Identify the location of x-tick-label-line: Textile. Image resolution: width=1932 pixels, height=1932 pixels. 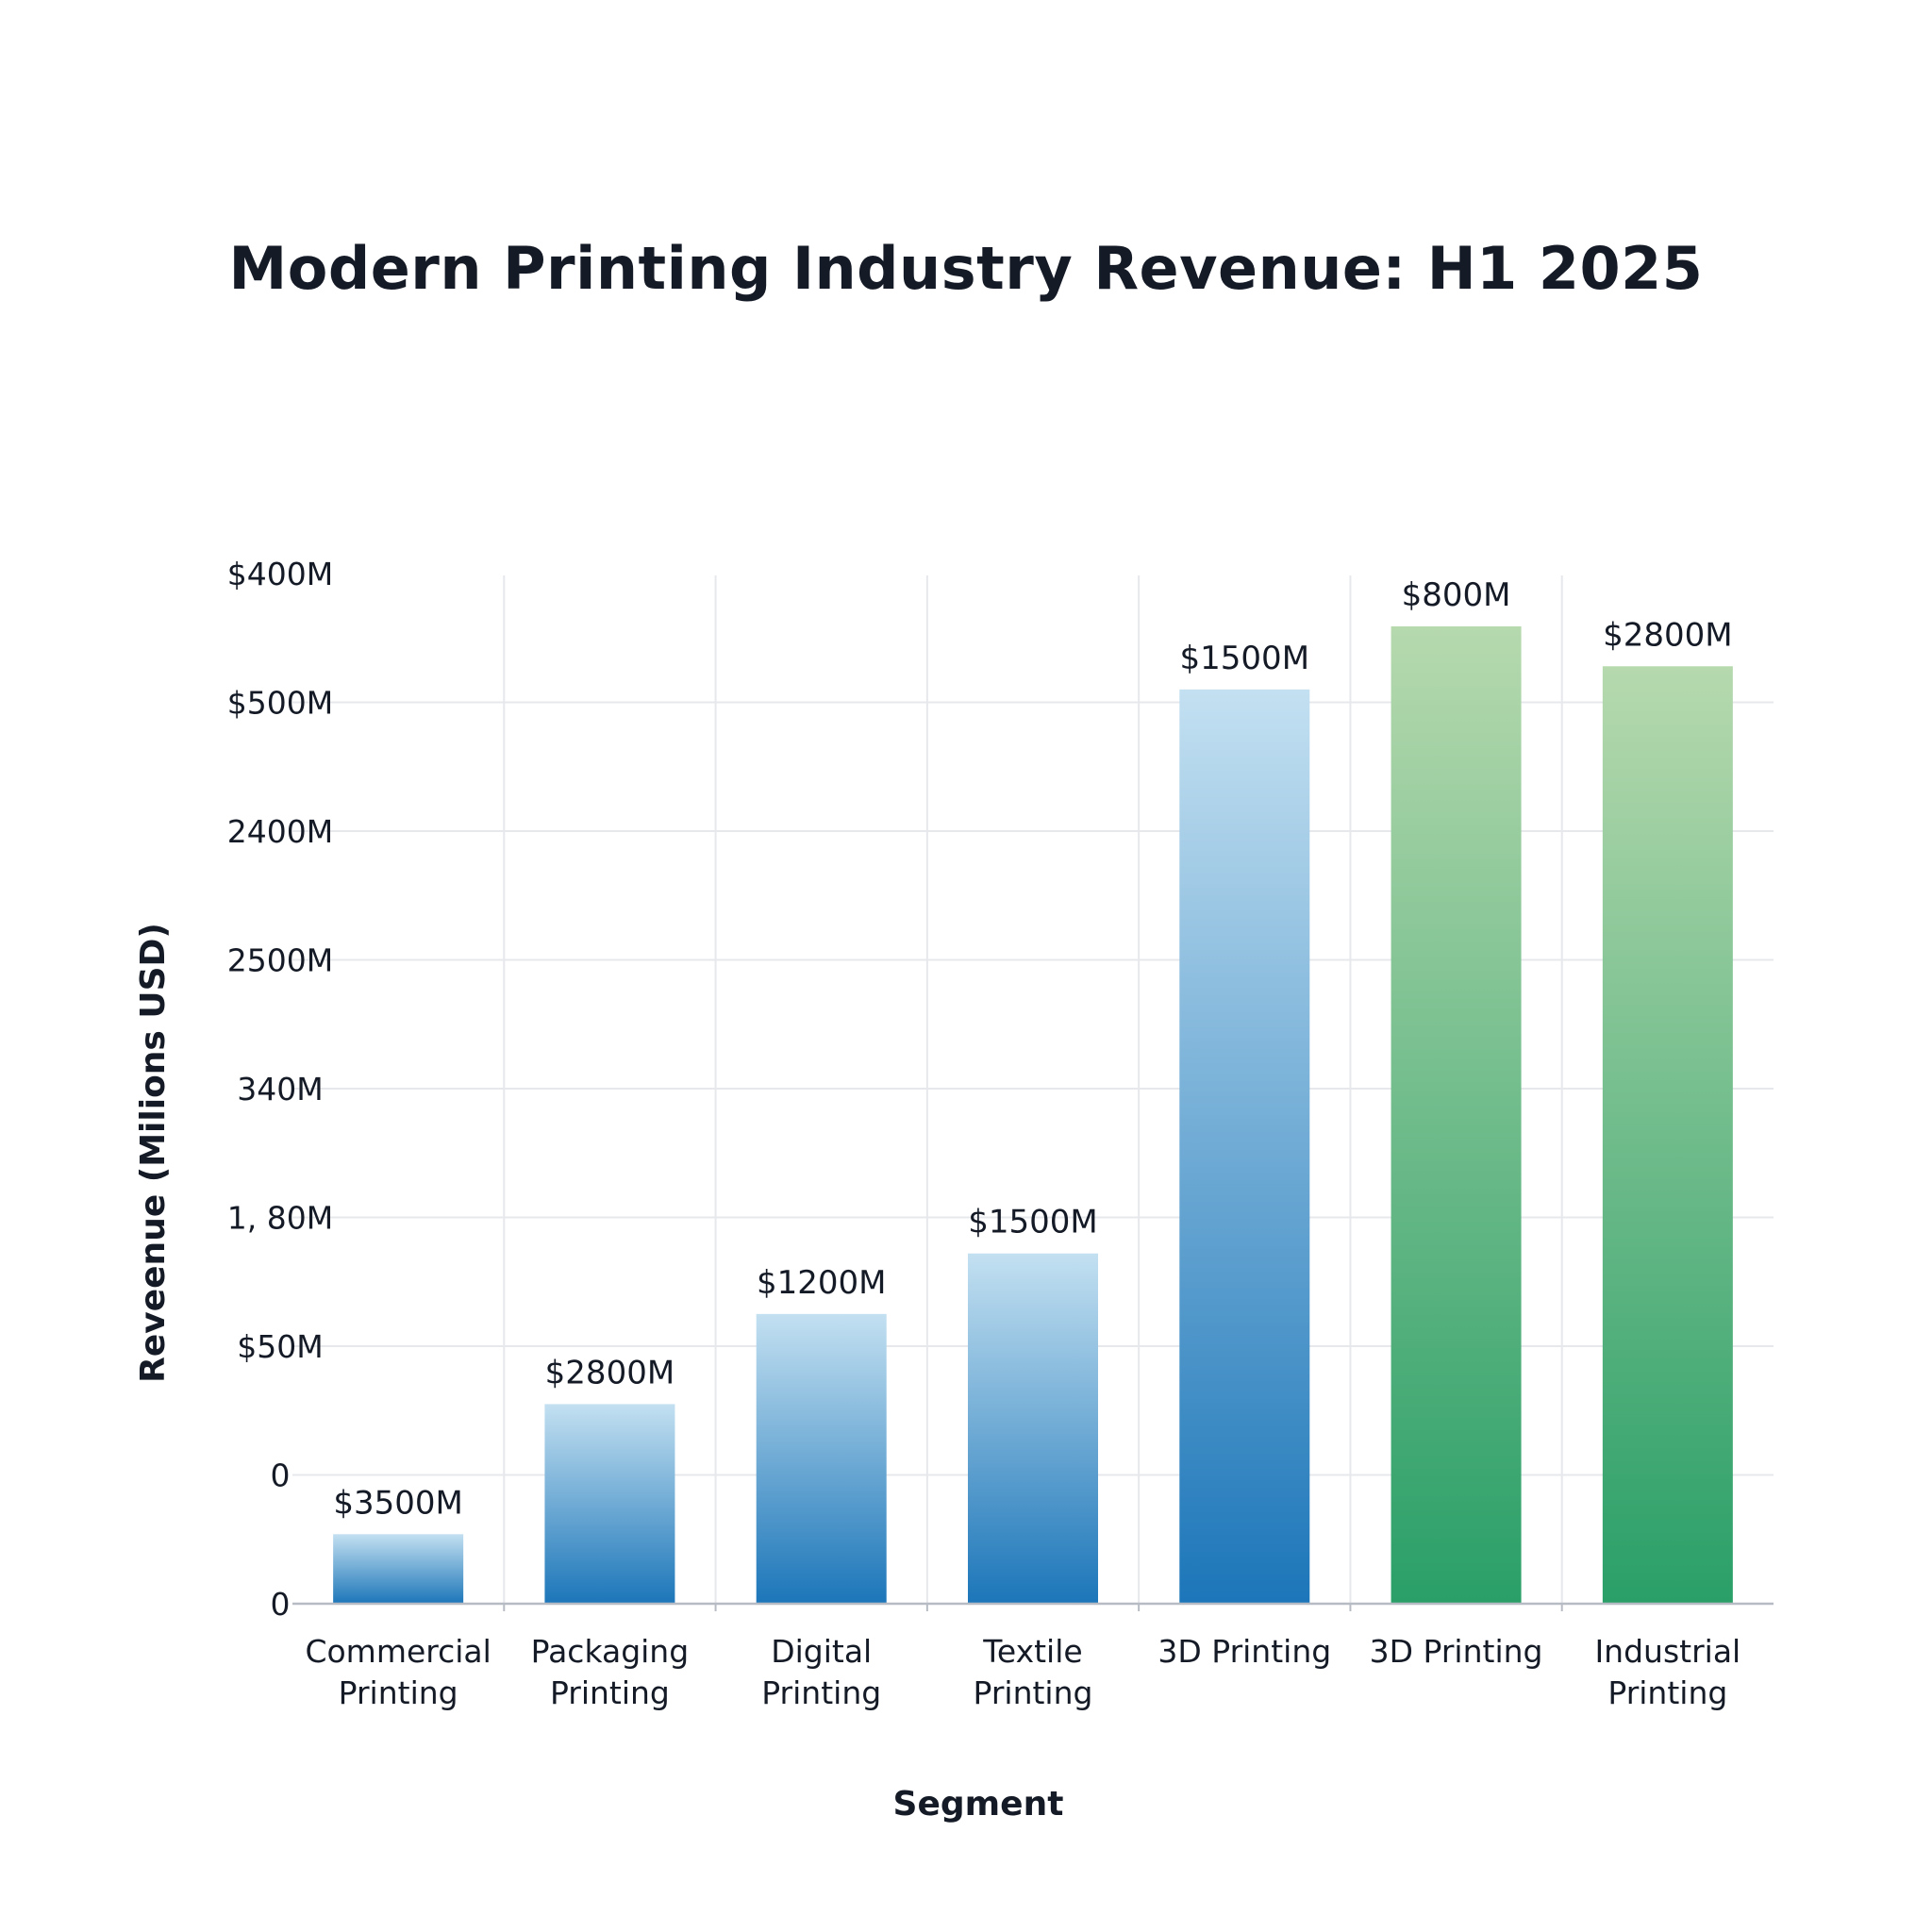
(1032, 1652).